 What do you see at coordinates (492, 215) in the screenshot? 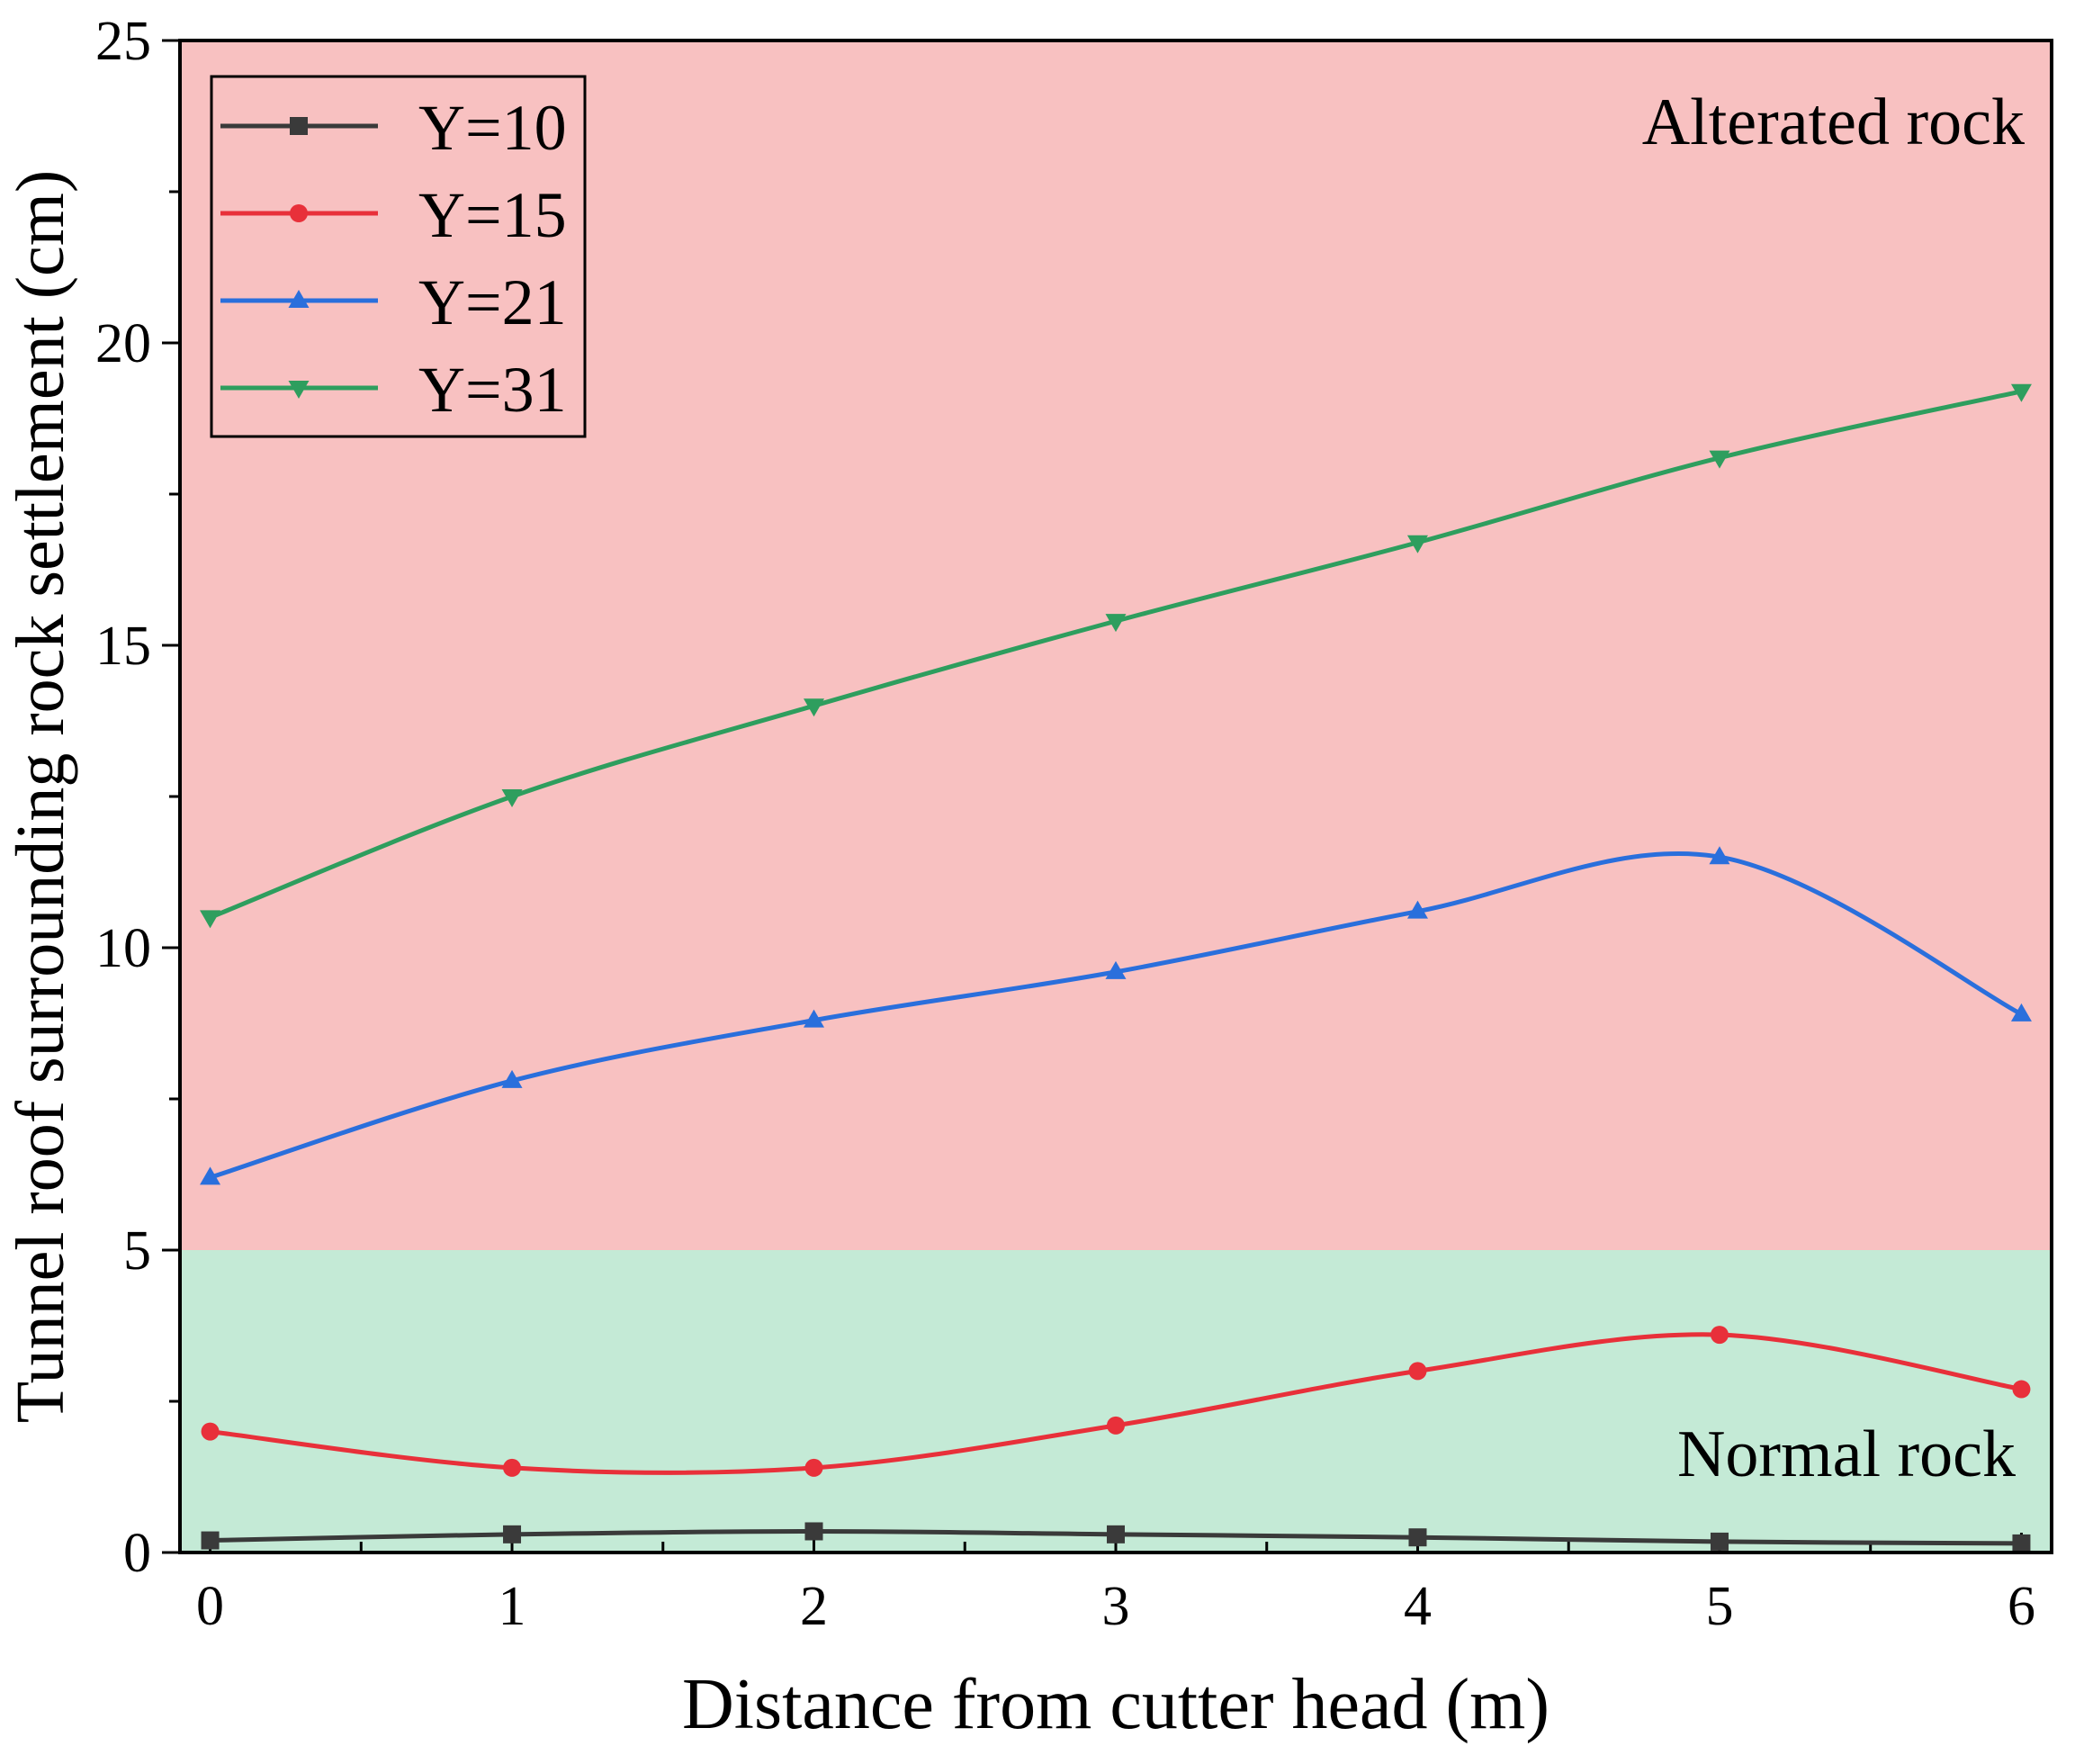
I see `legend-label: Y=15` at bounding box center [492, 215].